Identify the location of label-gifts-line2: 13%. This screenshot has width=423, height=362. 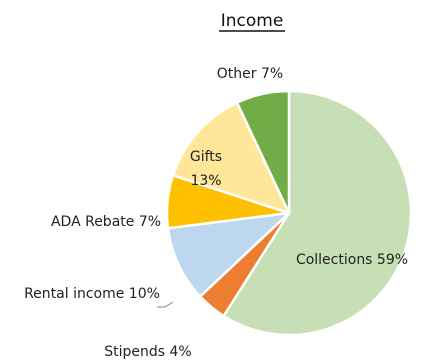
(205, 181).